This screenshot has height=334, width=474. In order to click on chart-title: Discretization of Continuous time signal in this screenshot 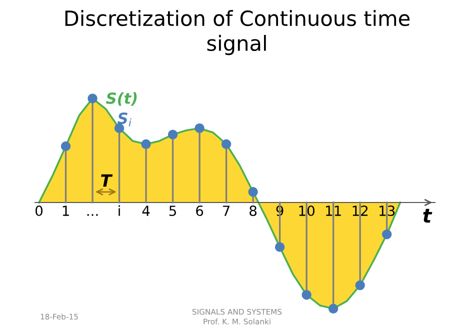, I will do `click(237, 33)`.